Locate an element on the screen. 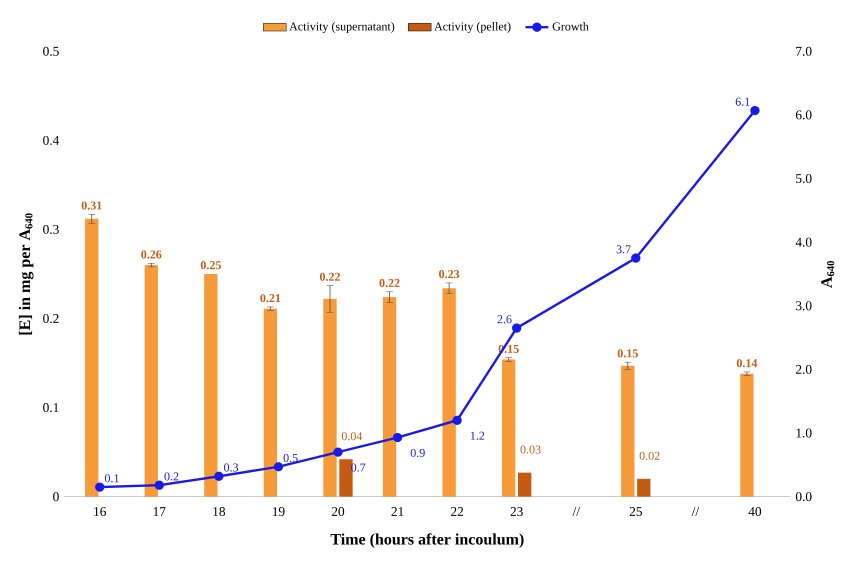  data-label: 0.02 is located at coordinates (650, 456).